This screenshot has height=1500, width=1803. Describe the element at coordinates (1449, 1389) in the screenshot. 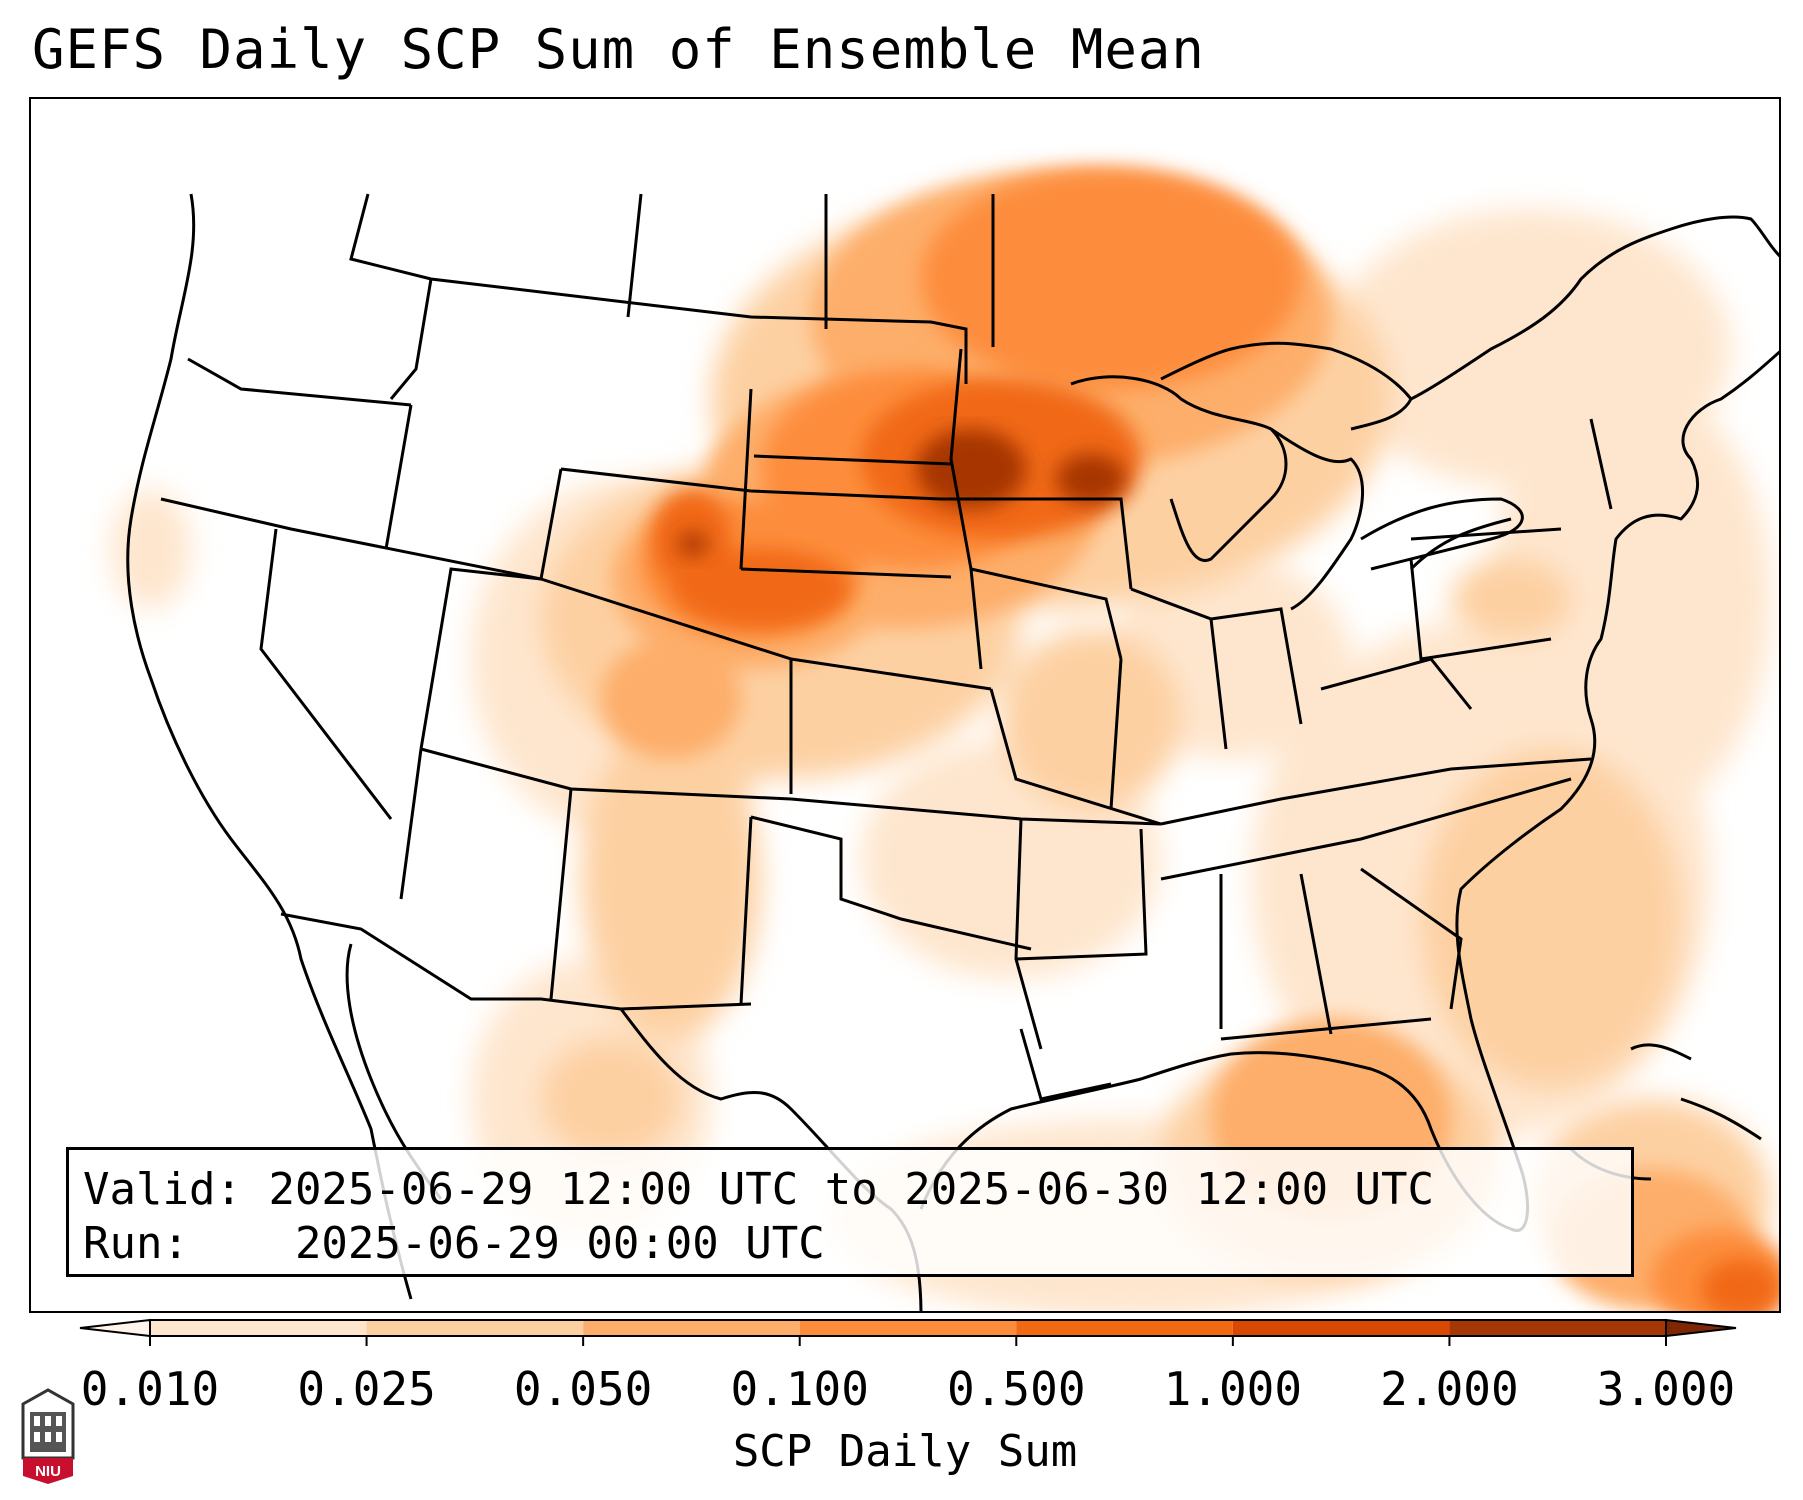

I see `colorbar-tick-label: 2.000` at that location.